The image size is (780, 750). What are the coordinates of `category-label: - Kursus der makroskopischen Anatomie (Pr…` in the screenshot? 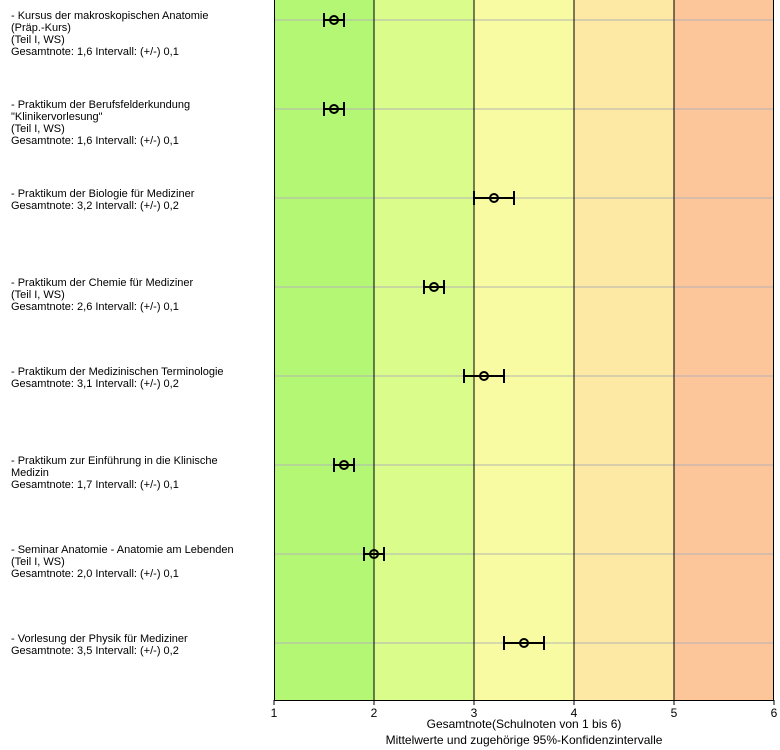 It's located at (142, 34).